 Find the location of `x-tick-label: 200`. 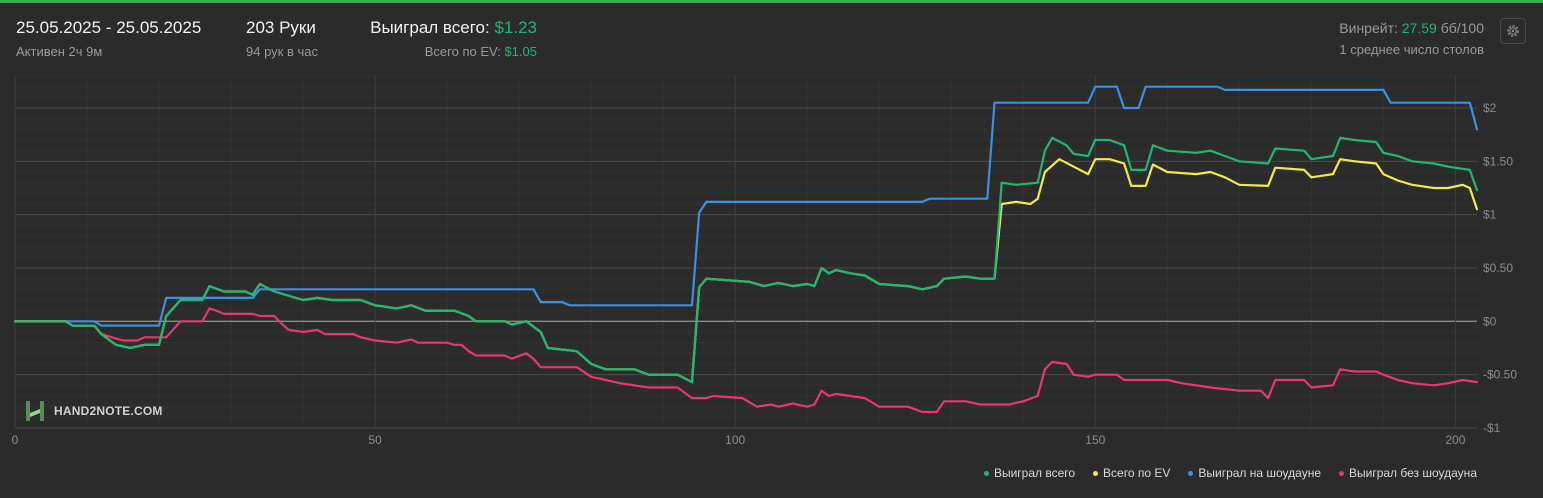

x-tick-label: 200 is located at coordinates (1455, 440).